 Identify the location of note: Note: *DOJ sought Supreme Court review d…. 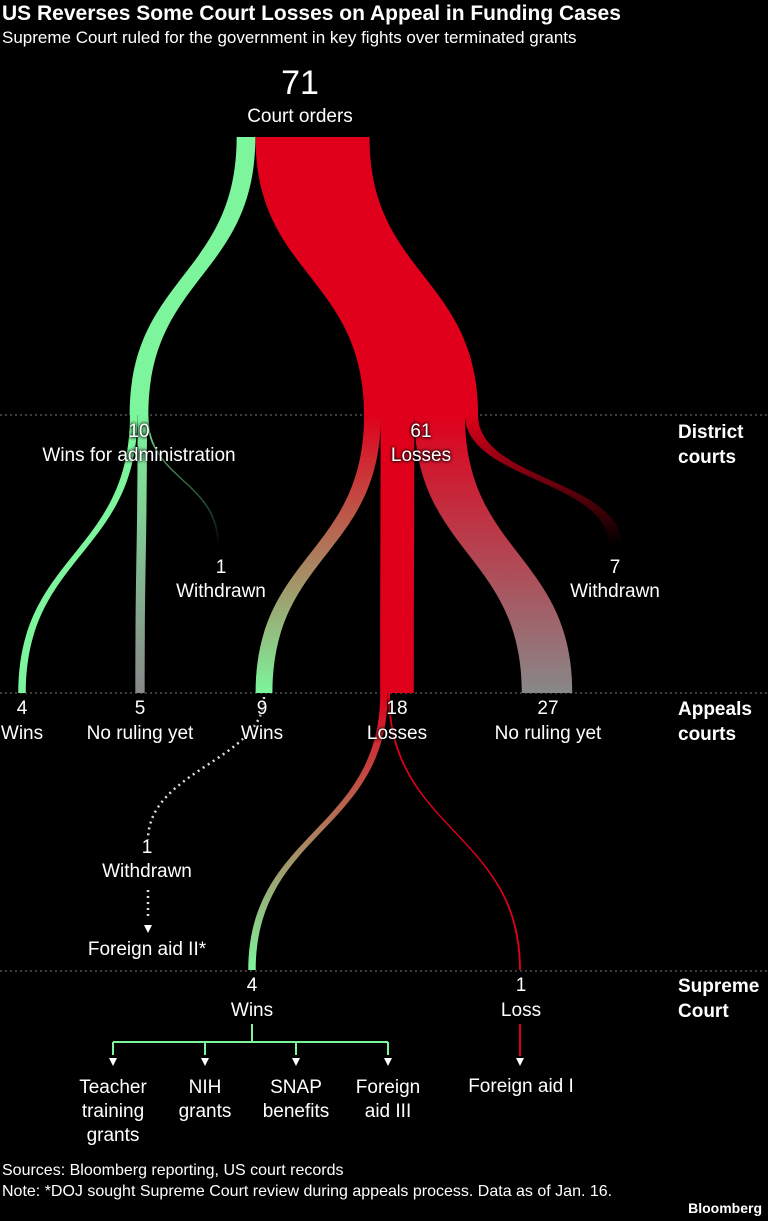
(307, 1191).